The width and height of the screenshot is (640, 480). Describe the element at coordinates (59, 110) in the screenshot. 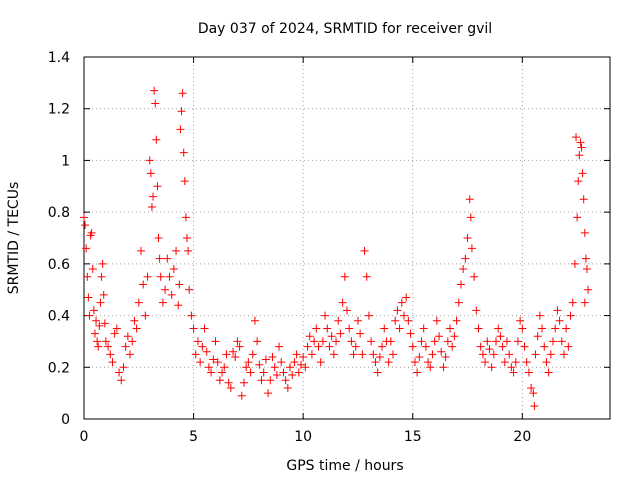

I see `y-tick-label: 1.2` at that location.